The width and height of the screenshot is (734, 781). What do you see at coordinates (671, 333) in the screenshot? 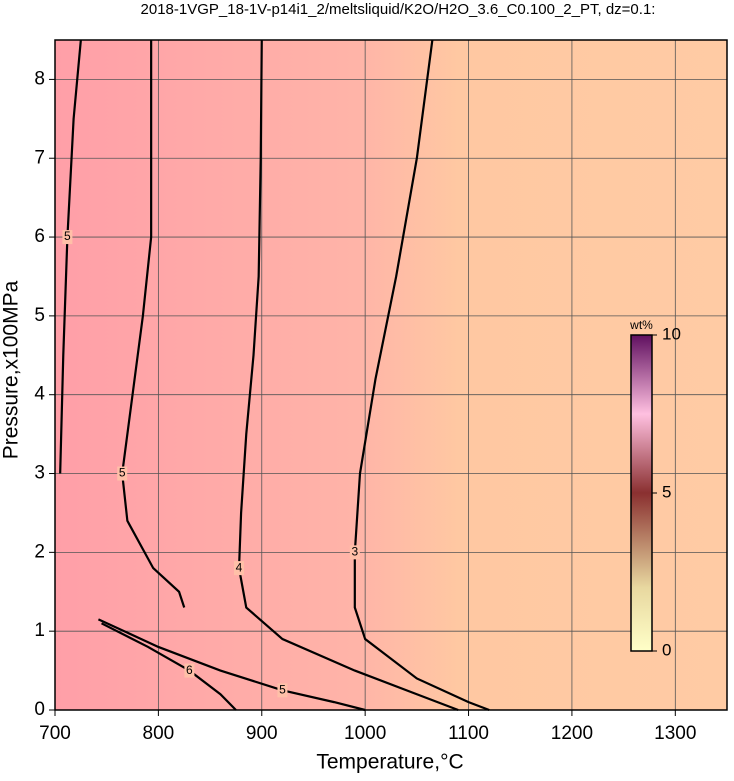
I see `colorbar-tick-label: 10` at bounding box center [671, 333].